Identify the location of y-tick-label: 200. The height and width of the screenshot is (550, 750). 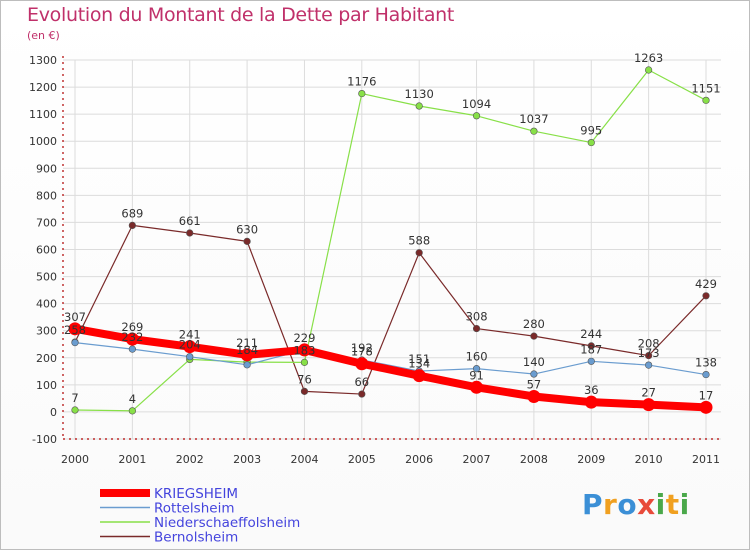
(46, 358).